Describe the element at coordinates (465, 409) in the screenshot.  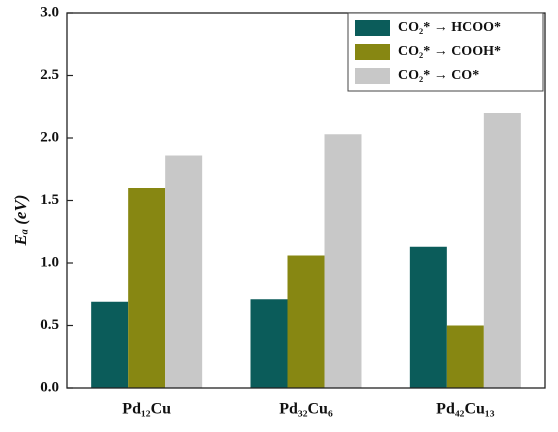
I see `x-tick-label: Pd₄₂Cu₁₃` at that location.